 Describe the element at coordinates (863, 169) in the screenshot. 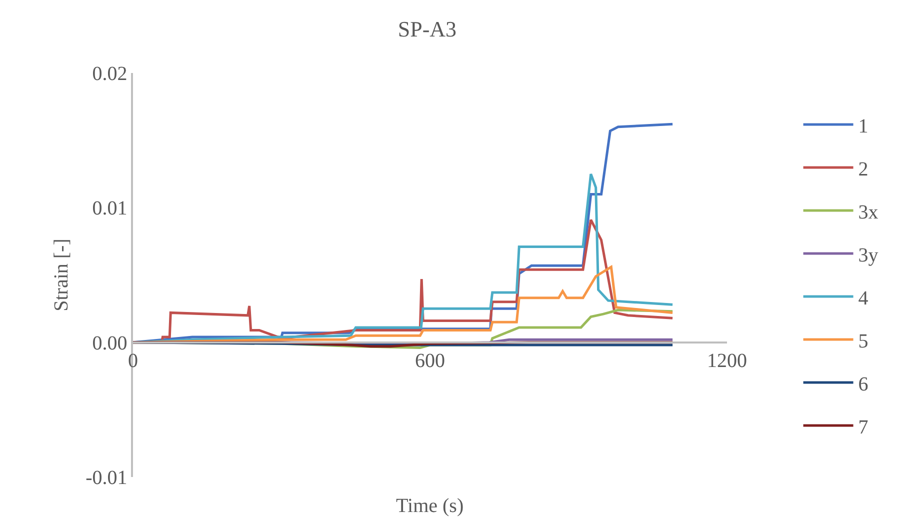

I see `legend-label: 2` at that location.